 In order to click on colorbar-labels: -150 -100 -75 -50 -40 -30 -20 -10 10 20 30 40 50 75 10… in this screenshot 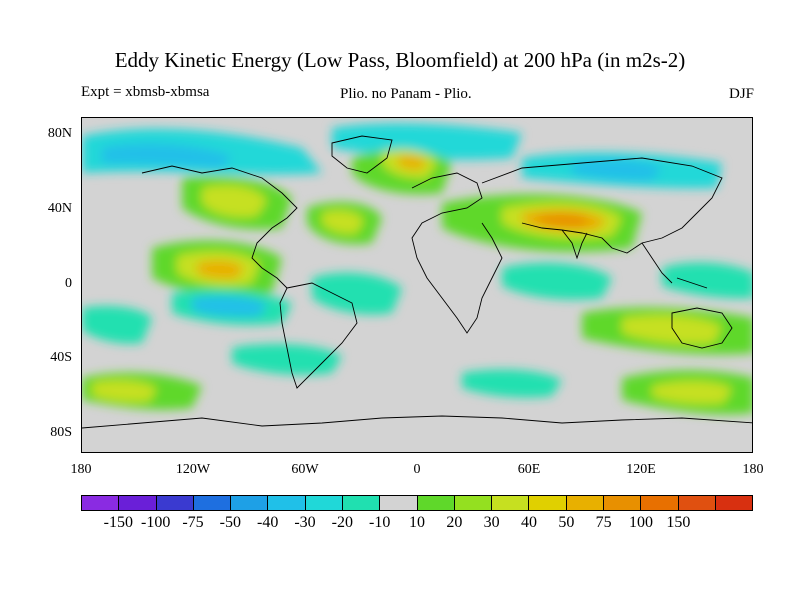, I will do `click(417, 524)`.